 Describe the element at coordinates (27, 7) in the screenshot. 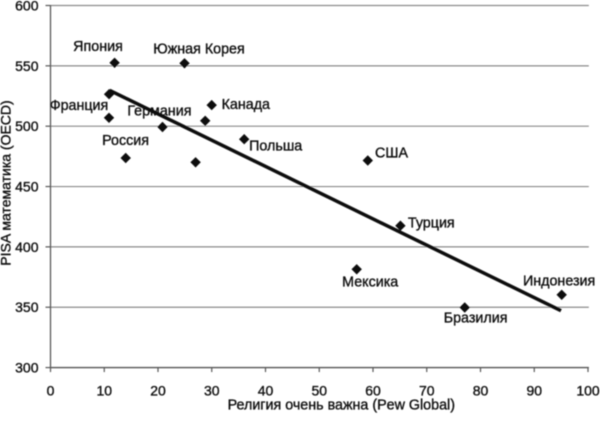

I see `svg-text: 600` at that location.